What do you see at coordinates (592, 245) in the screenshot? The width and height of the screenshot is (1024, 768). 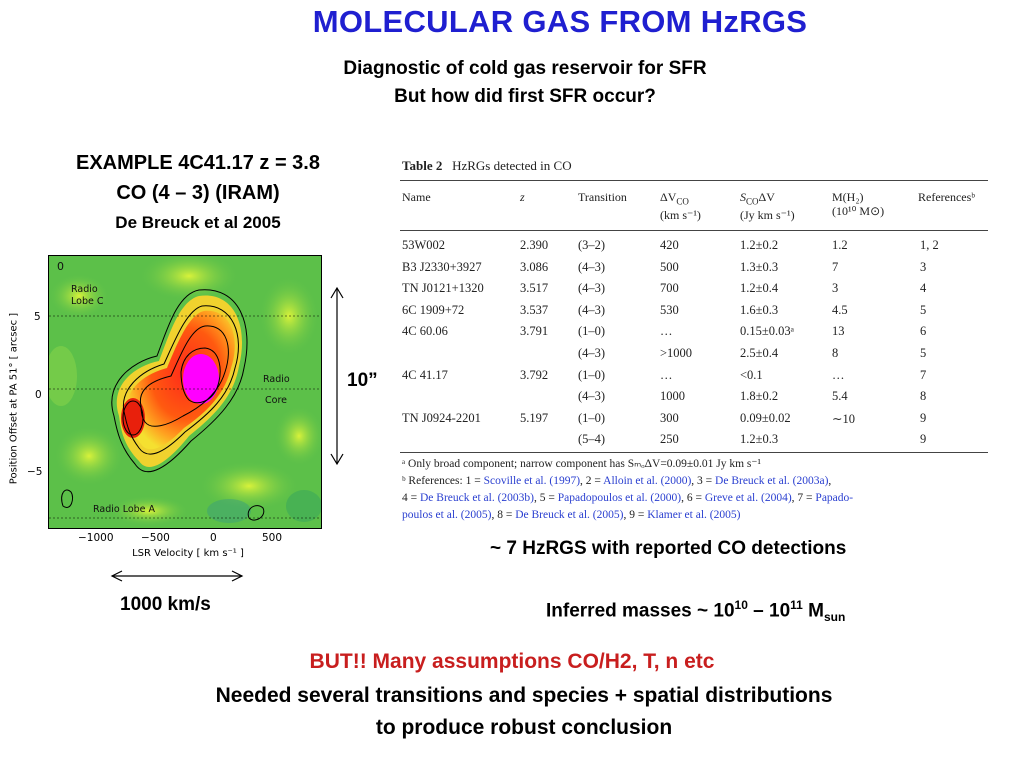 I see `cell-transition: (3–2)` at bounding box center [592, 245].